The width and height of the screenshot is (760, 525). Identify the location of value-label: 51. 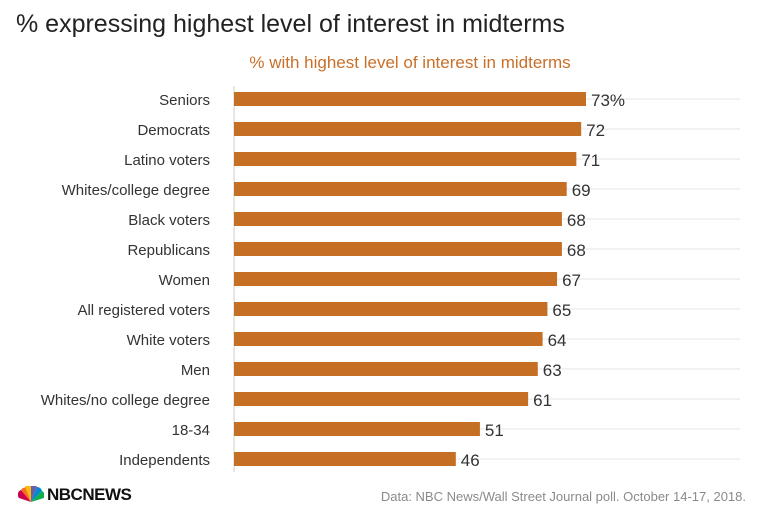
(494, 430).